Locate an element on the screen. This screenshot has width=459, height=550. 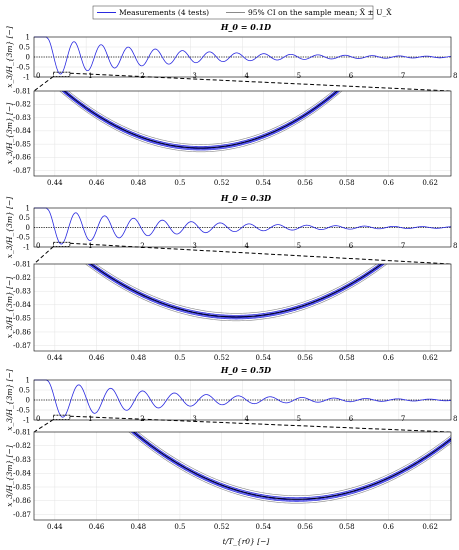
zoom-marker is located at coordinates (62, 417).